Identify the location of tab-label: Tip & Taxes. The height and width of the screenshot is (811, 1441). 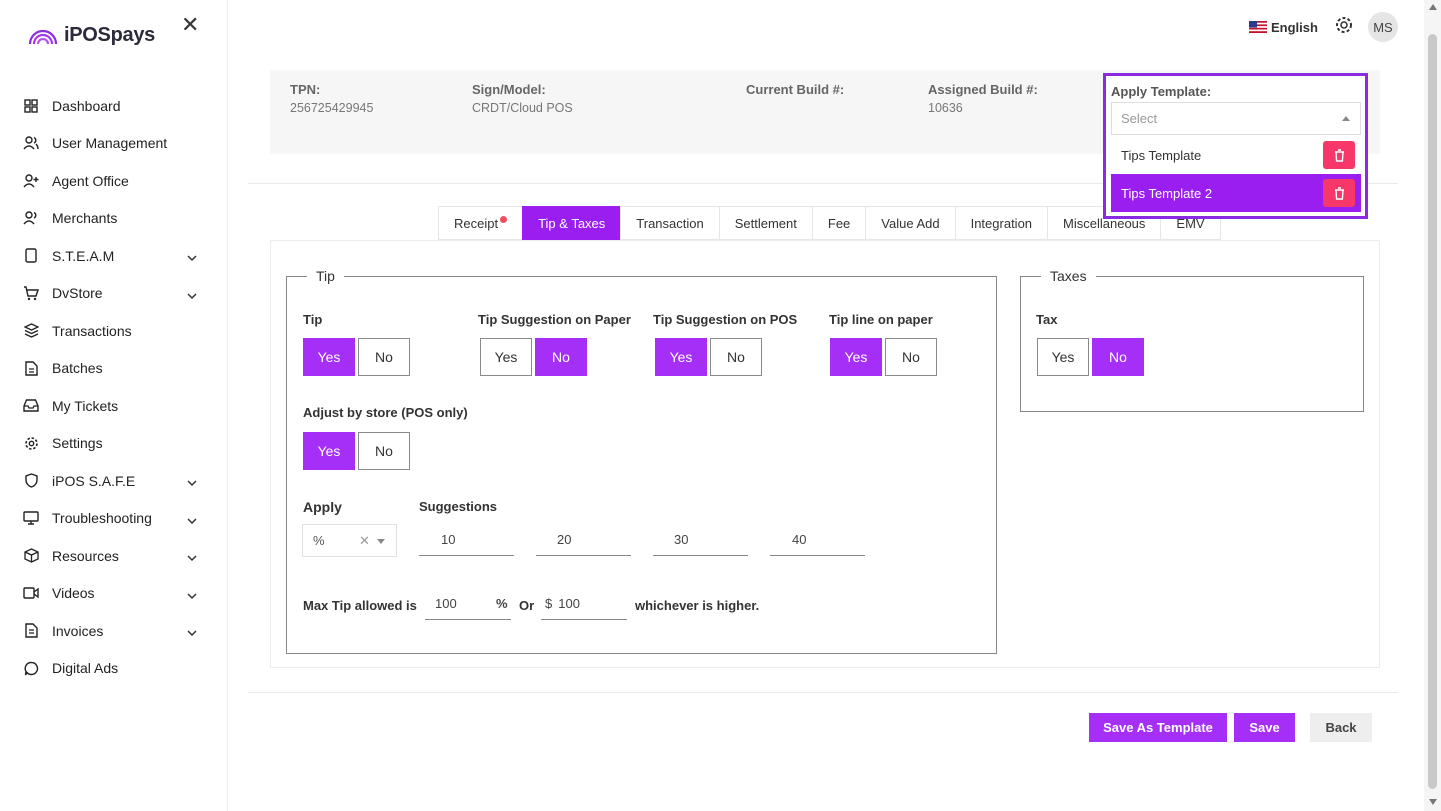
(572, 223).